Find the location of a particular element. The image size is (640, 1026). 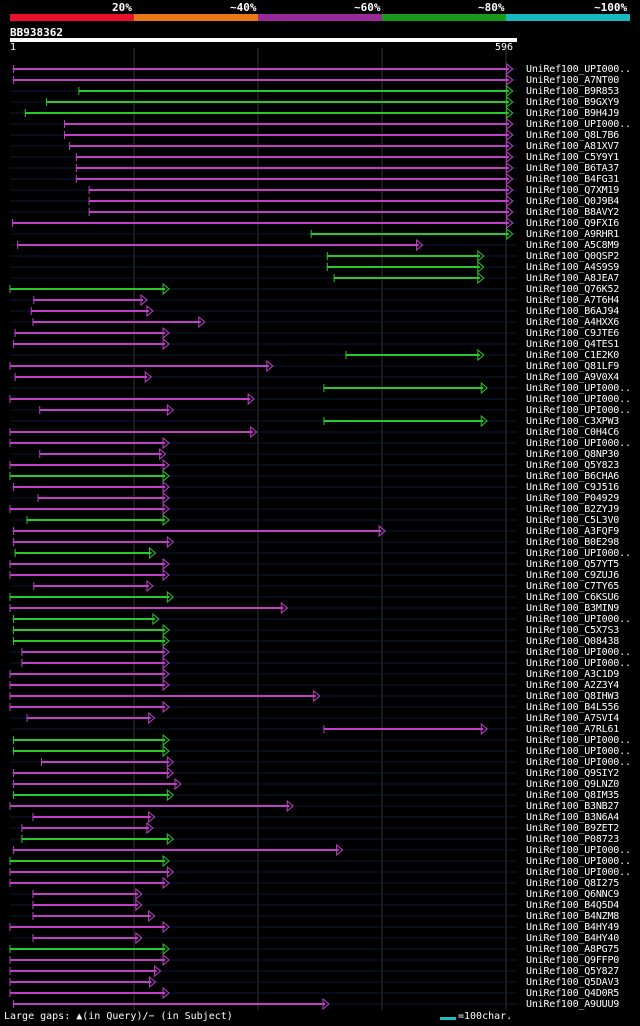

hit-label: UniRef100_A8PG75 is located at coordinates (573, 949).